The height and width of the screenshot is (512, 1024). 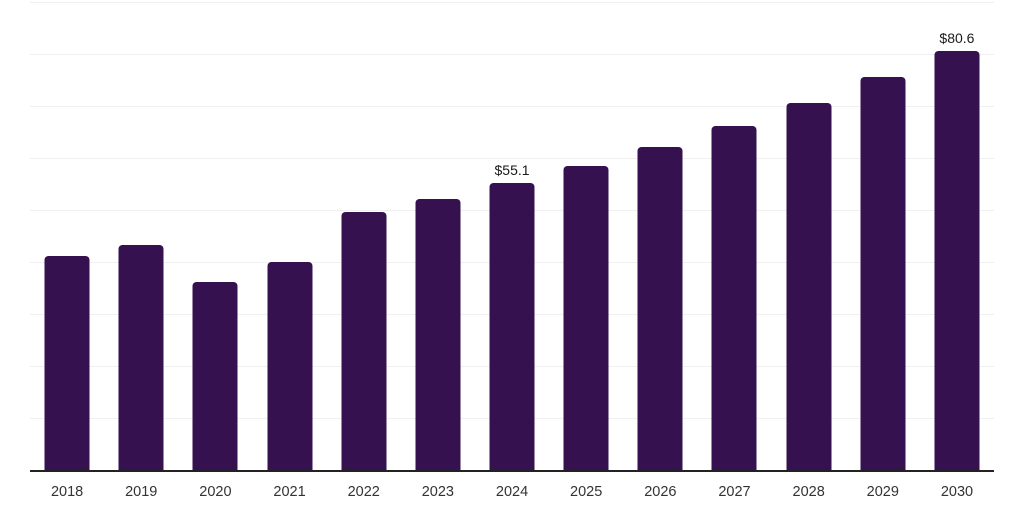 What do you see at coordinates (141, 236) in the screenshot?
I see `bar-cell-2019` at bounding box center [141, 236].